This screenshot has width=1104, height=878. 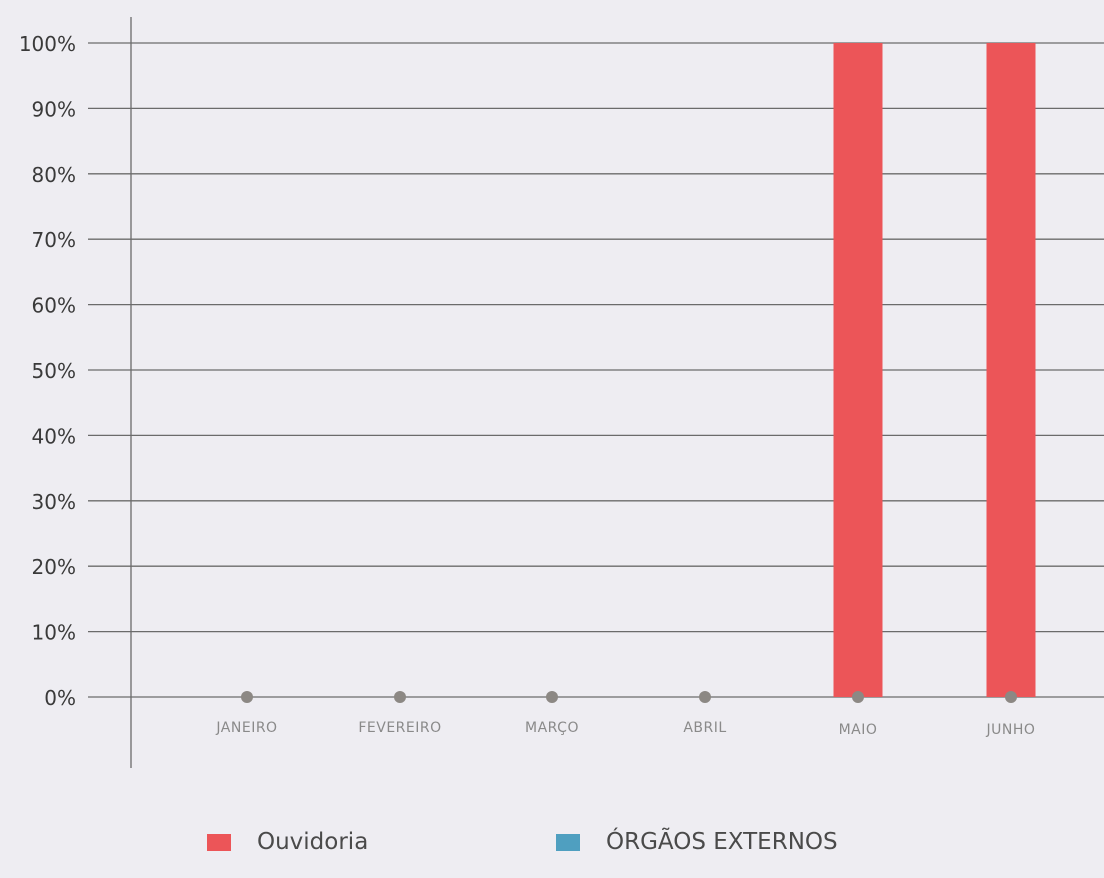 I want to click on y-tick-label: 100%, so click(x=47, y=44).